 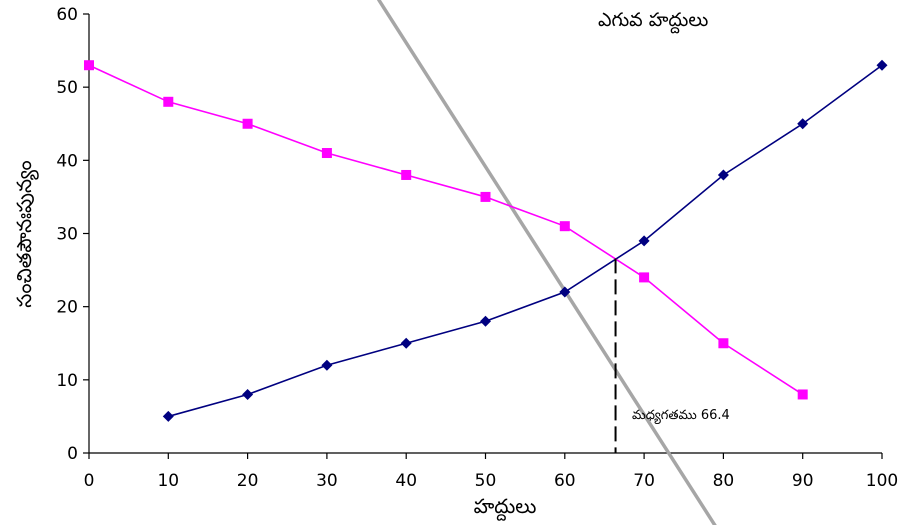 I want to click on x-tick-label: 50, so click(x=486, y=481).